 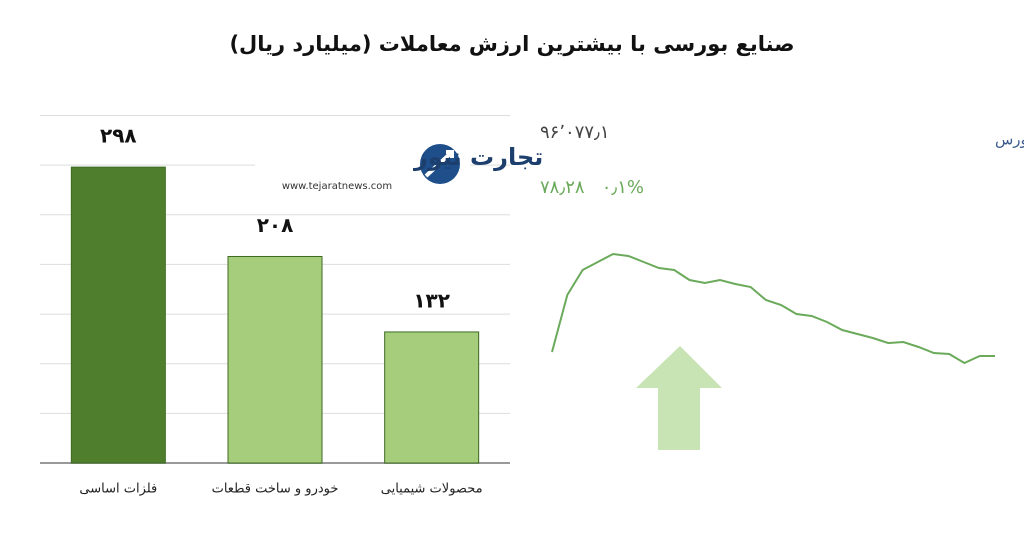 I want to click on up-arrow, so click(x=679, y=398).